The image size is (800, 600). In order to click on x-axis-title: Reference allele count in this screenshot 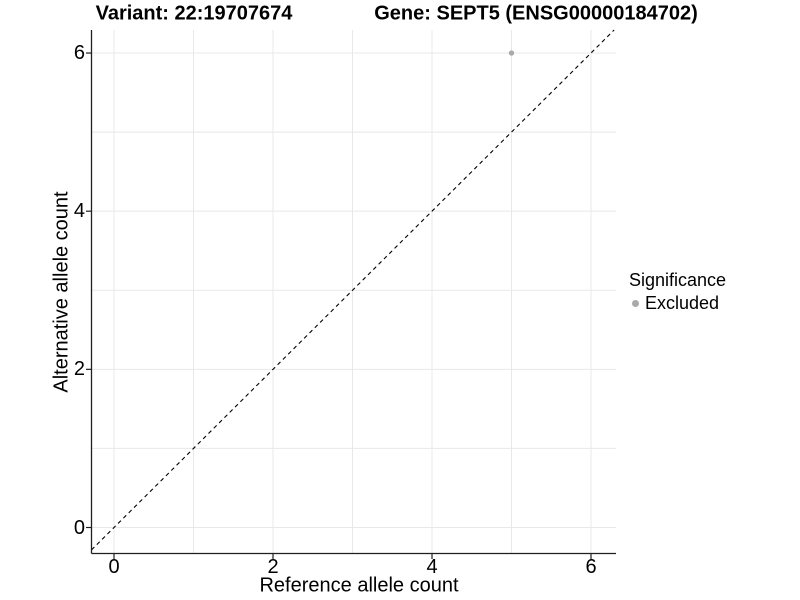, I will do `click(359, 585)`.